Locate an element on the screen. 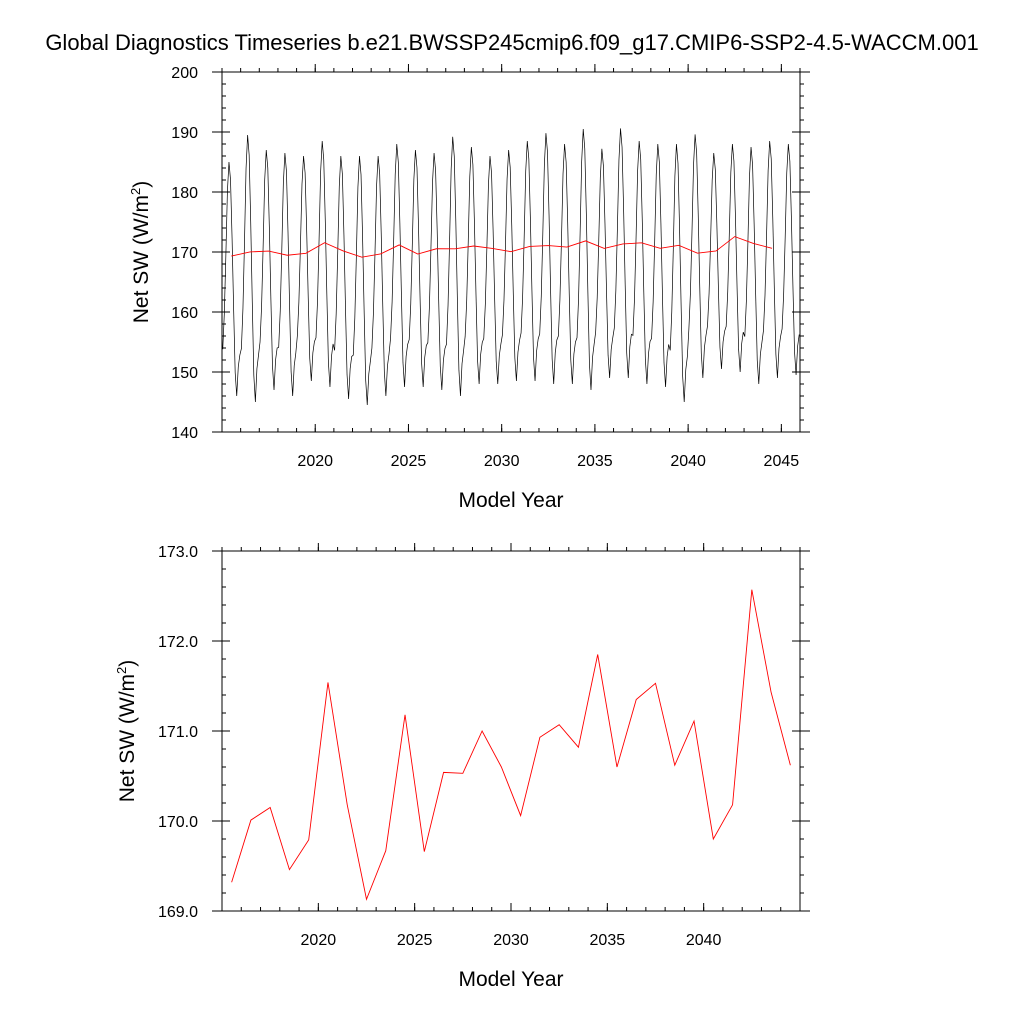 This screenshot has height=1024, width=1024. y-tick-label: 180 is located at coordinates (184, 193).